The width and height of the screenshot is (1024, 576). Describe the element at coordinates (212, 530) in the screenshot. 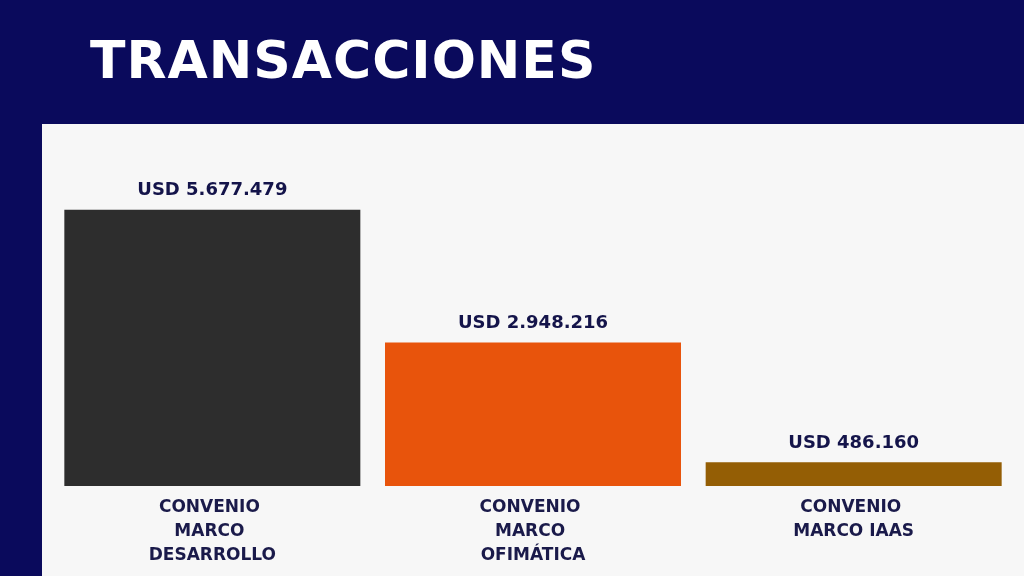

I see `x-tick-label: CONVENIO MARCO DESARROLLO` at that location.